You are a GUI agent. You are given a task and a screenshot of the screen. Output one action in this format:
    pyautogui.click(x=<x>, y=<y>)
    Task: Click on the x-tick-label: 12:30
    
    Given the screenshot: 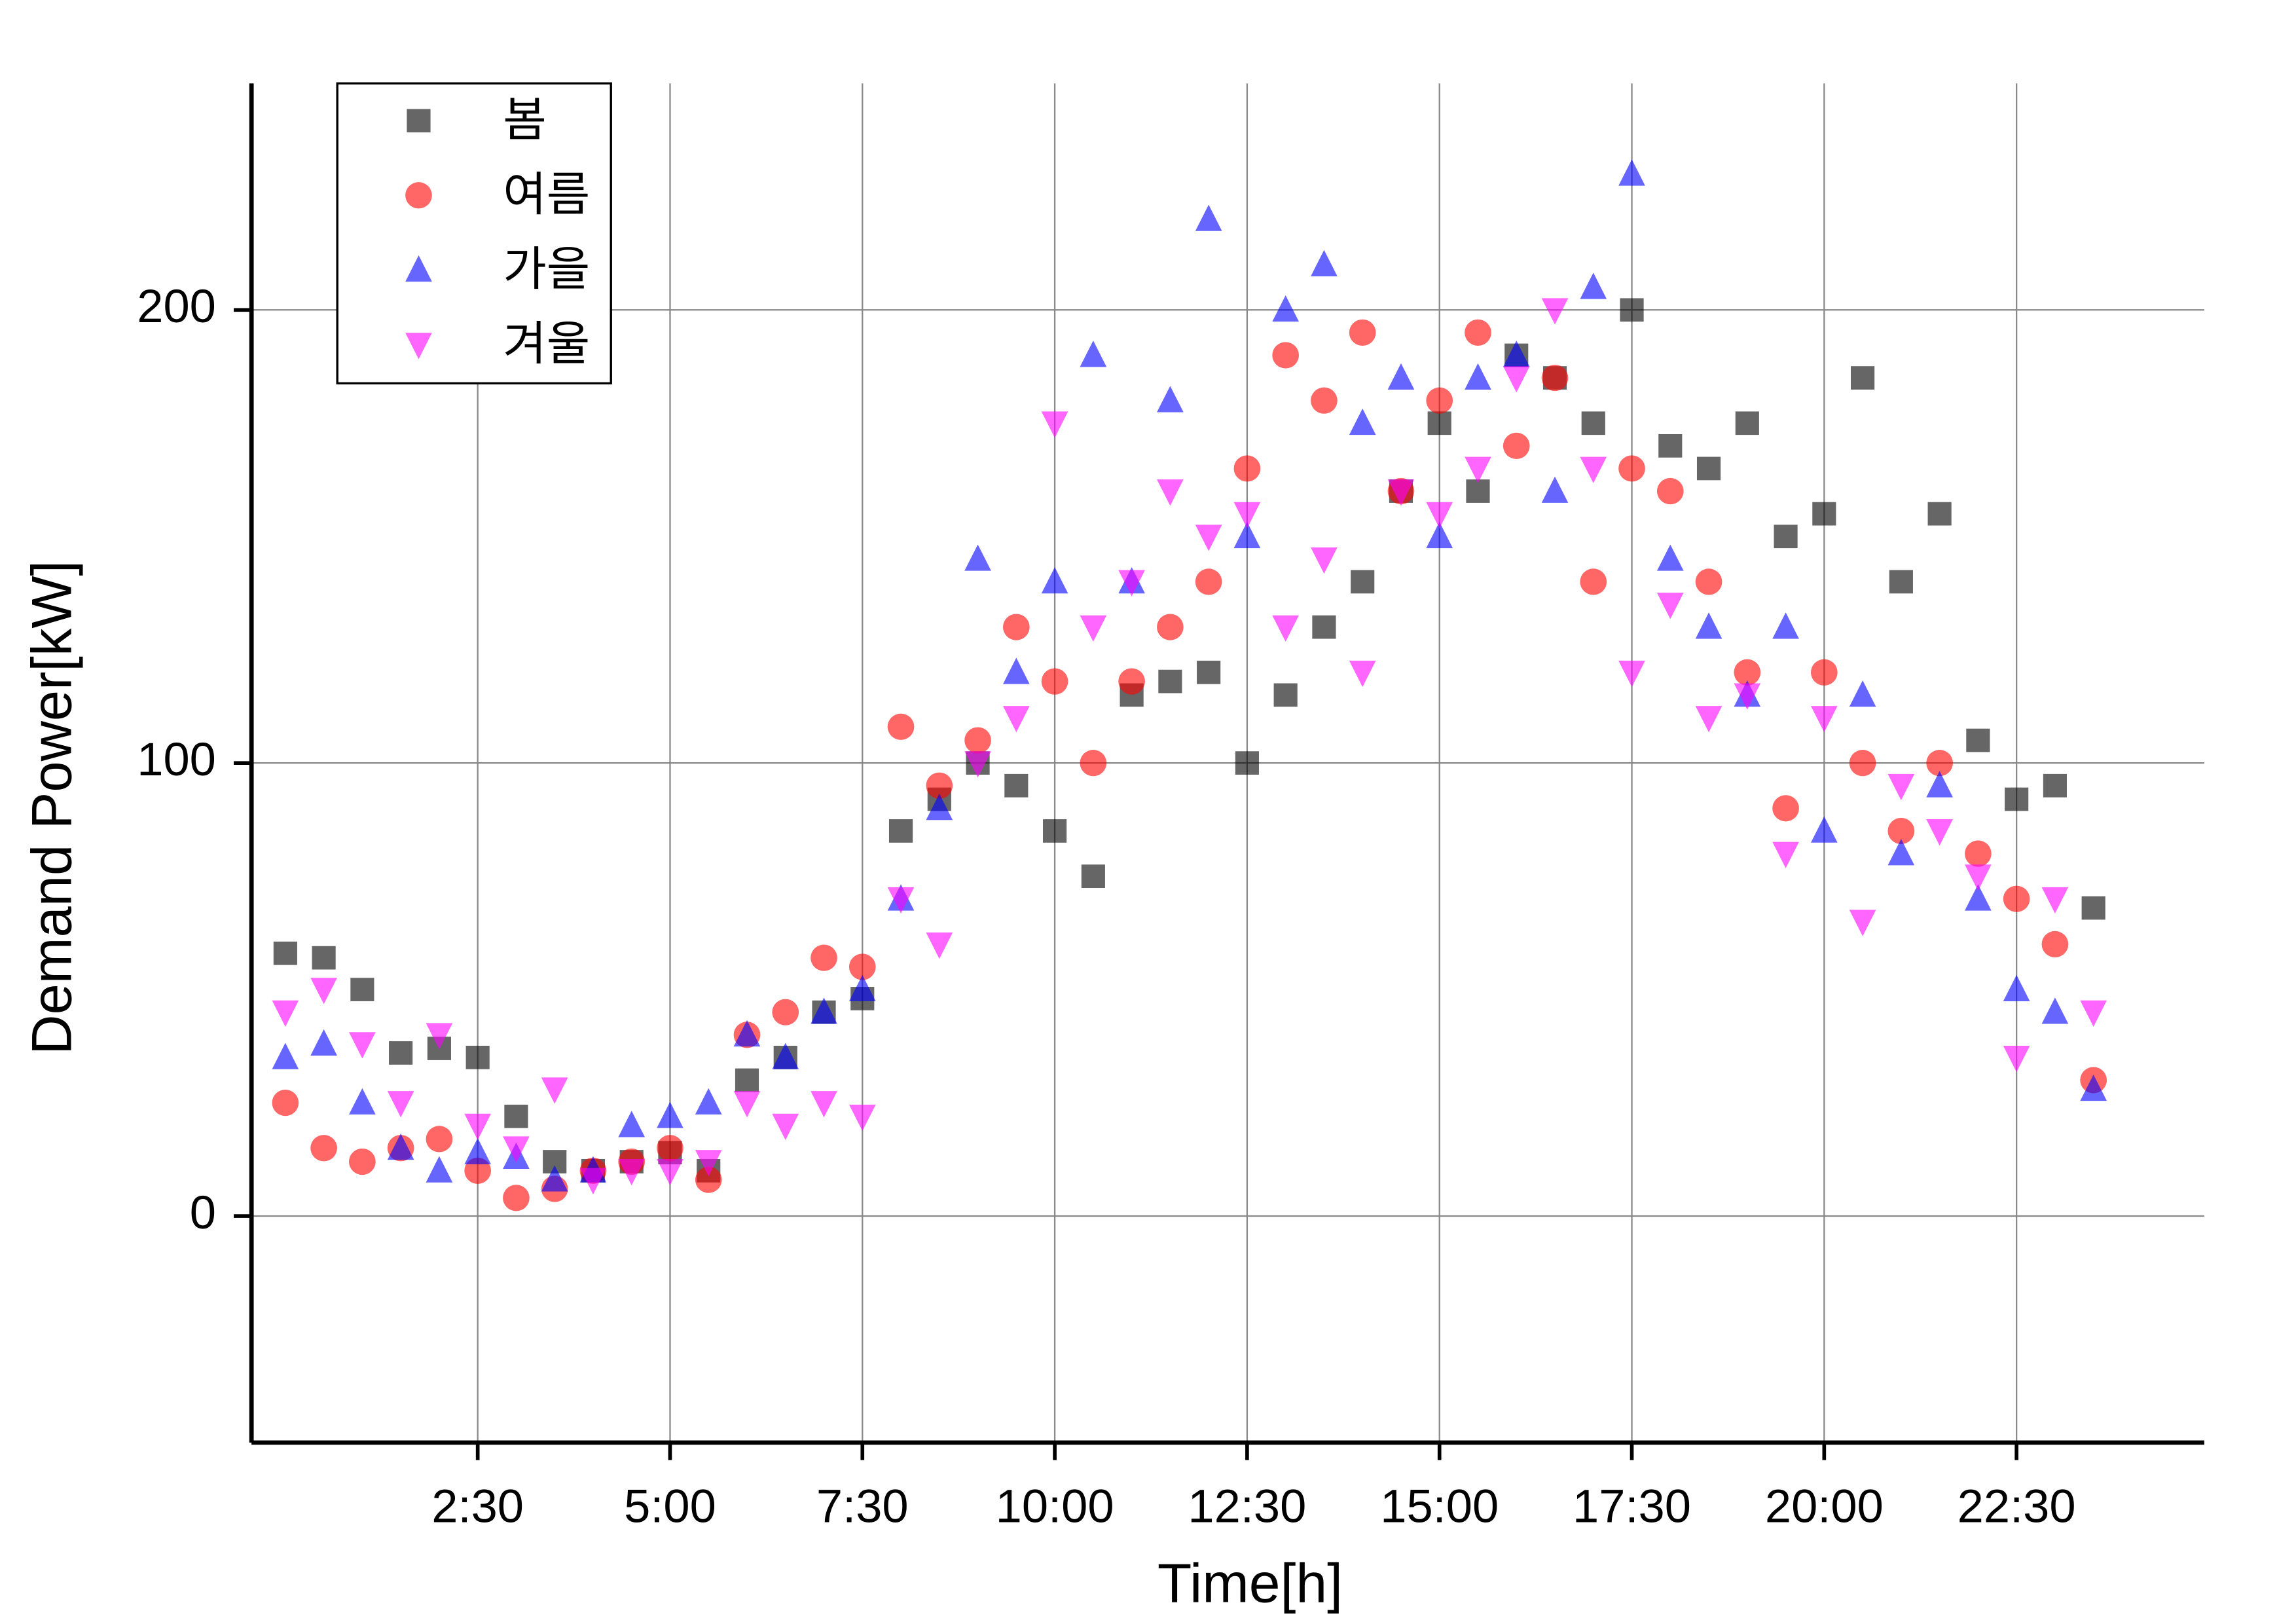 What is the action you would take?
    pyautogui.click(x=1247, y=1507)
    